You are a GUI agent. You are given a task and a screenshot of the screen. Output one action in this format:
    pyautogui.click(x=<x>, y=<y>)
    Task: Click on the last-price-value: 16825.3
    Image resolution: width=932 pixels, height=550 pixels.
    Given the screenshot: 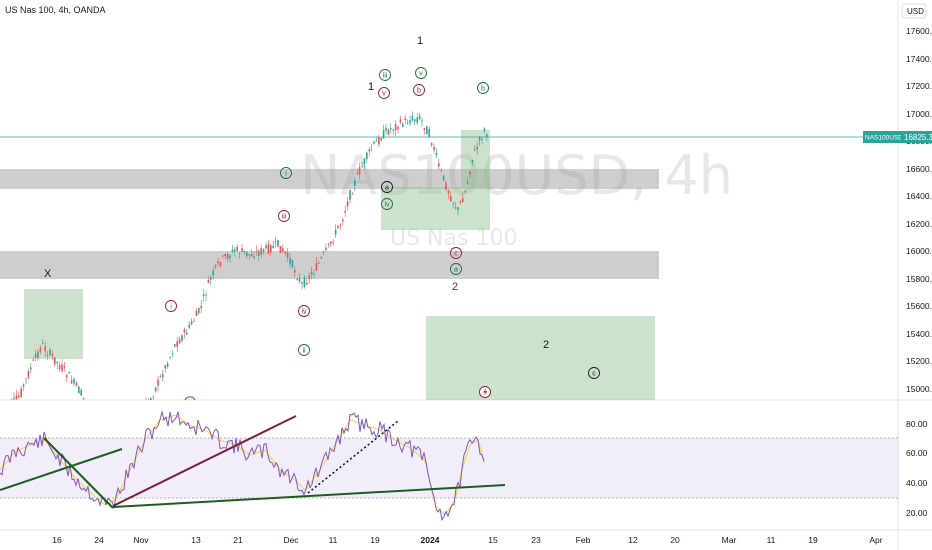 What is the action you would take?
    pyautogui.click(x=918, y=137)
    